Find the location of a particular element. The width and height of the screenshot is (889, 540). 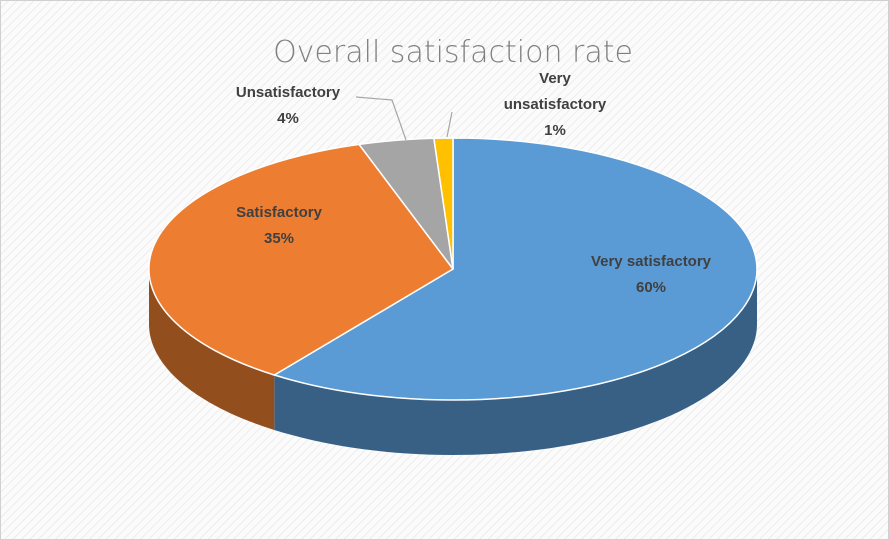

category-label: Unsatisfactory is located at coordinates (288, 92).